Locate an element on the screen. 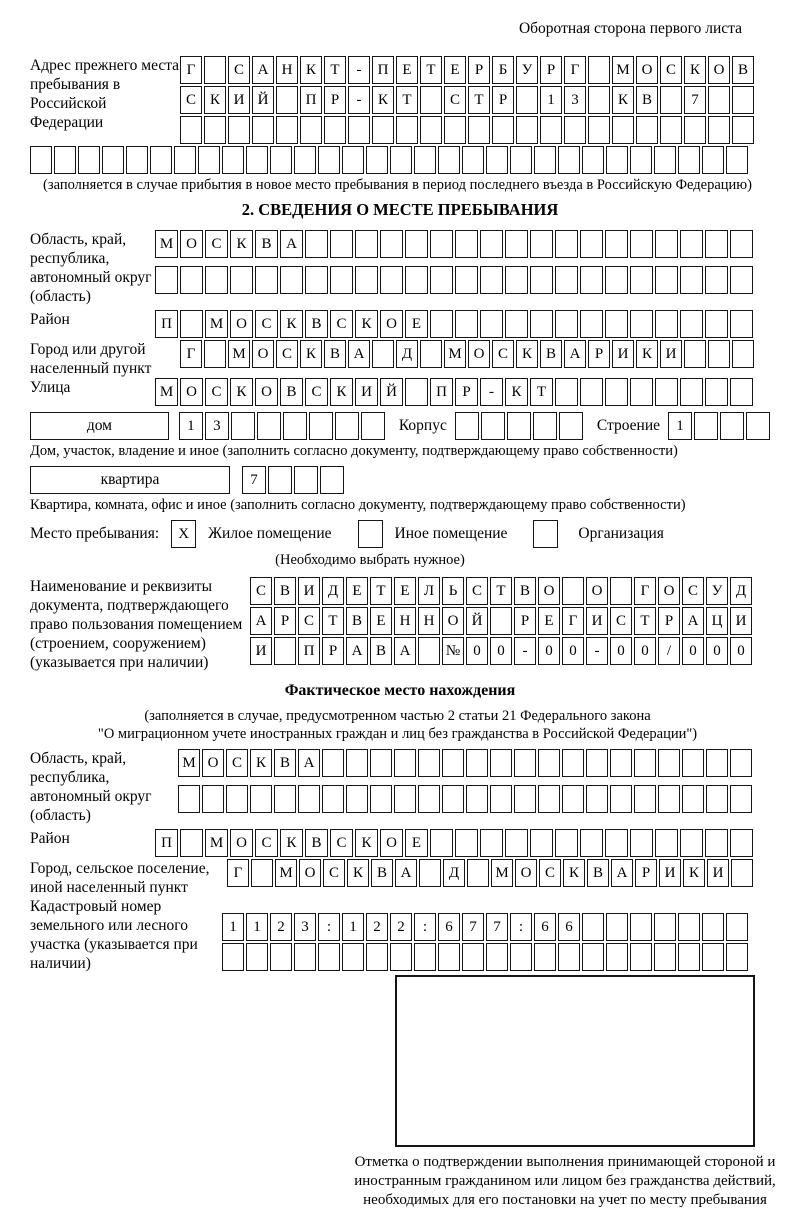 This screenshot has width=800, height=1210. organization-checkbox is located at coordinates (546, 534).